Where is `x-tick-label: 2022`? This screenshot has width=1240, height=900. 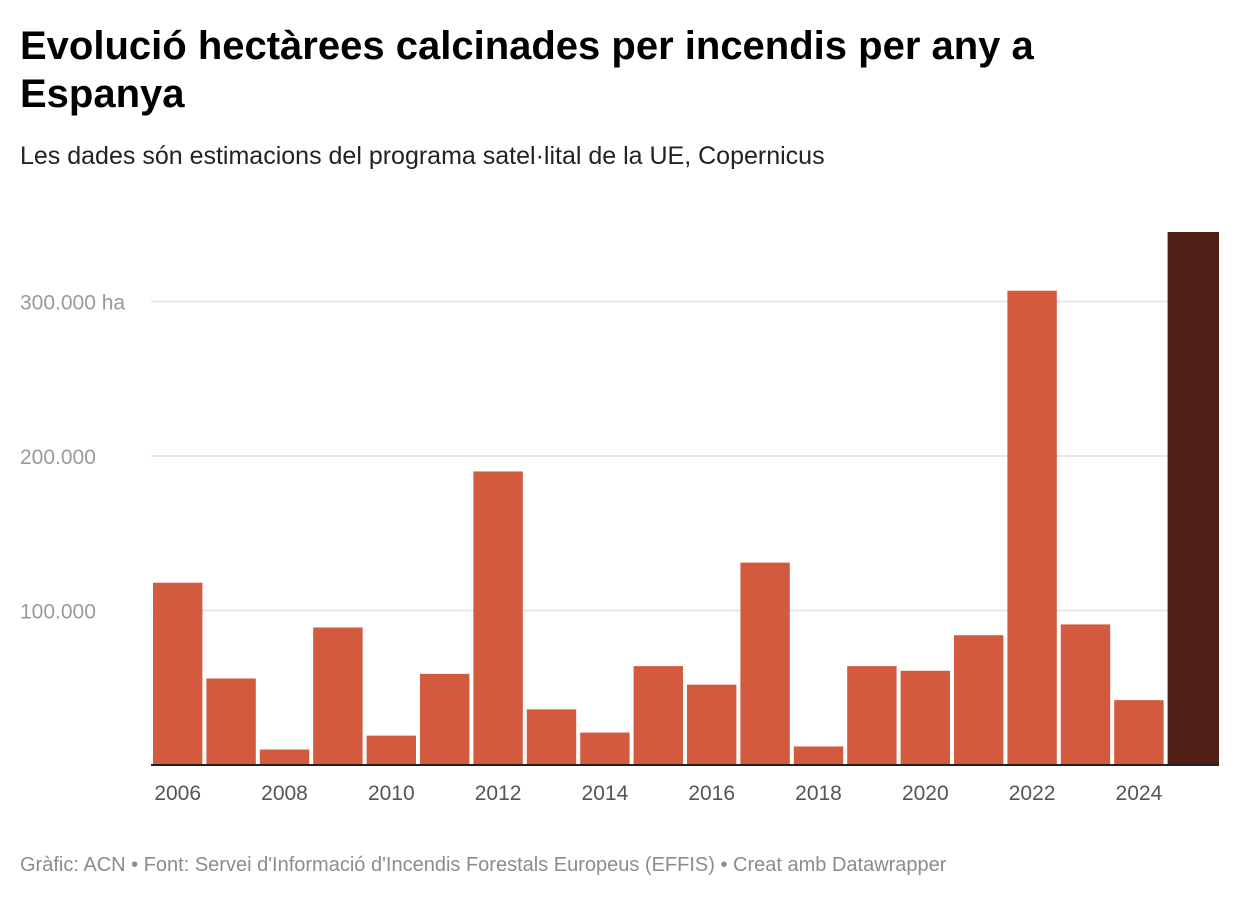
x-tick-label: 2022 is located at coordinates (1032, 793).